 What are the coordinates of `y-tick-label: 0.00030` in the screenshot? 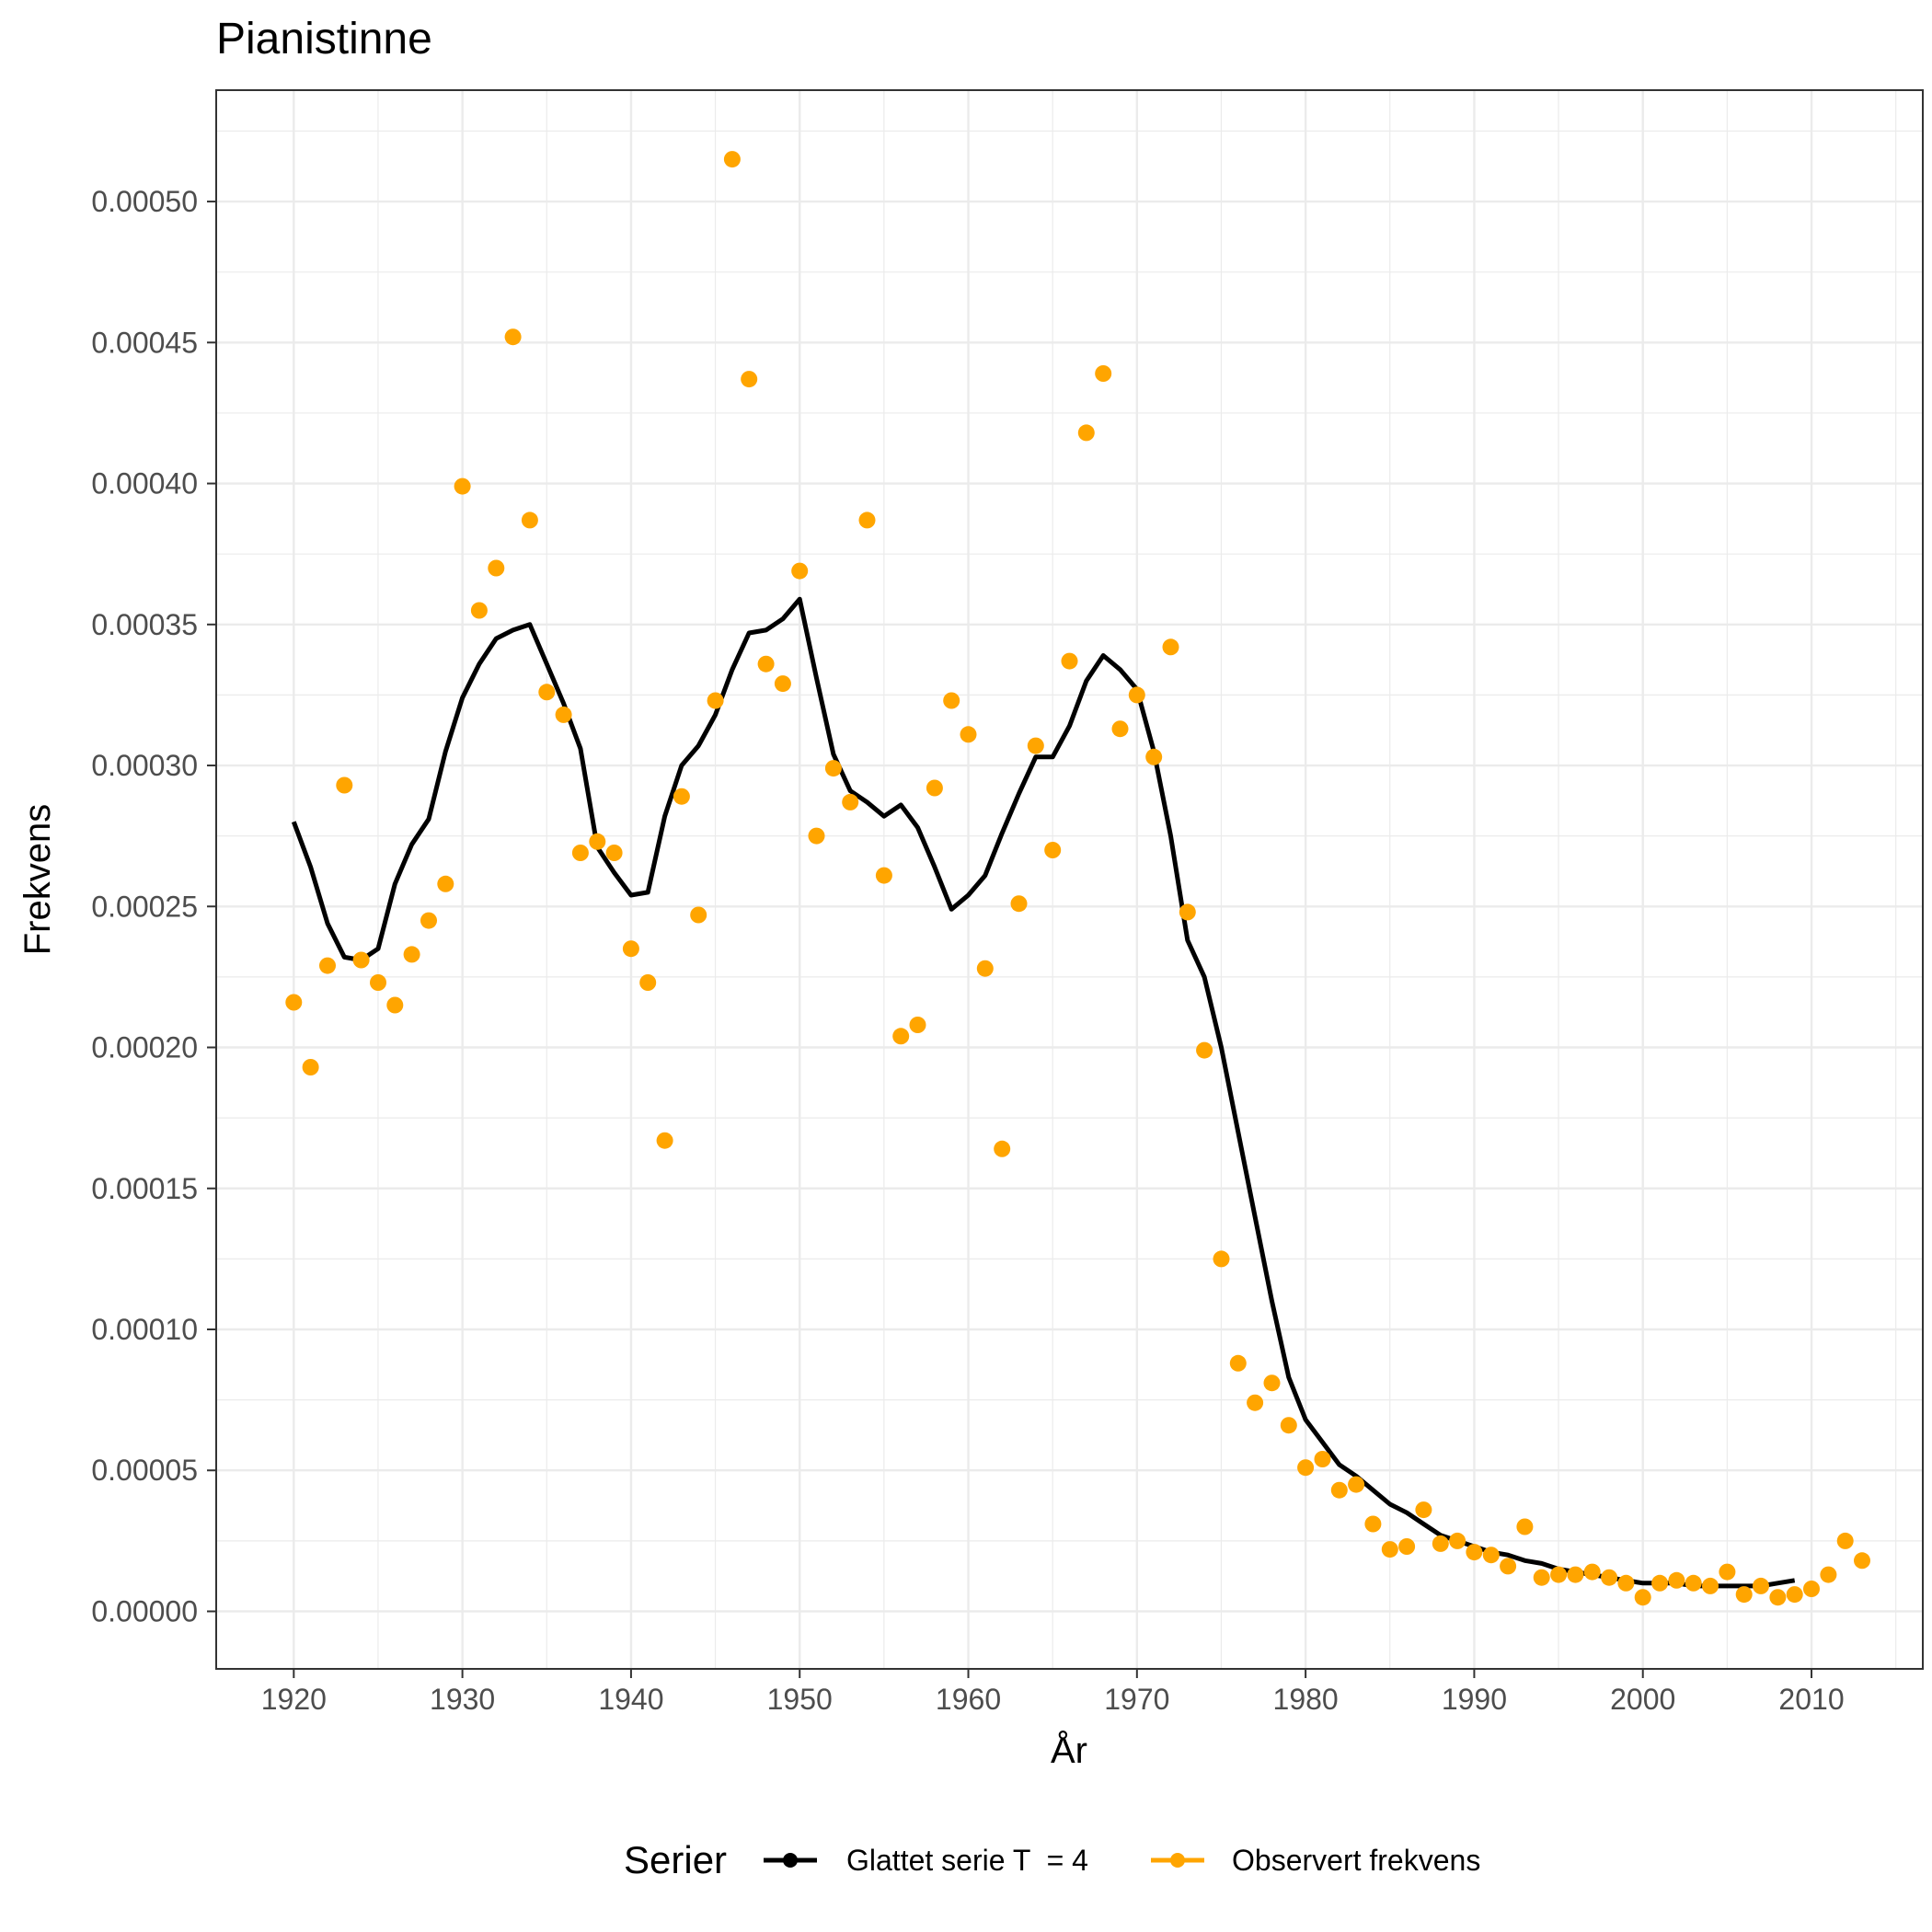 It's located at (144, 765).